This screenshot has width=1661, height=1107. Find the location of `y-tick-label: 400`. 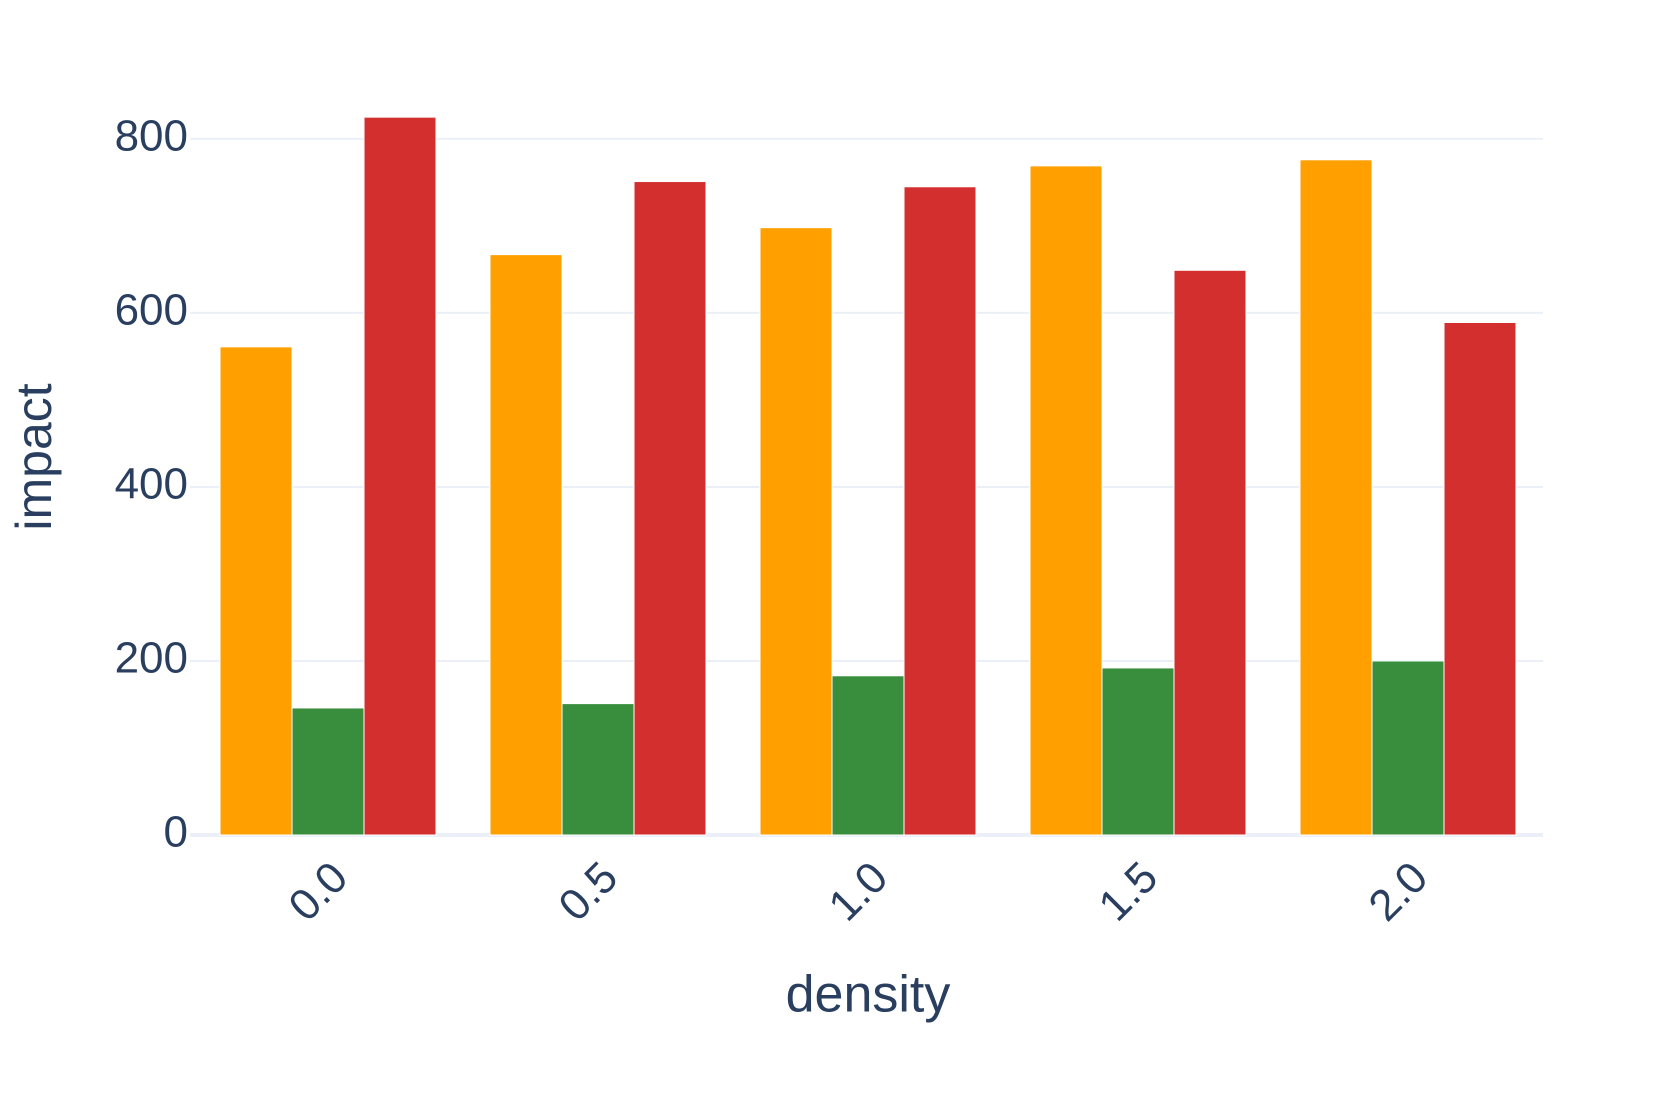

y-tick-label: 400 is located at coordinates (151, 484).